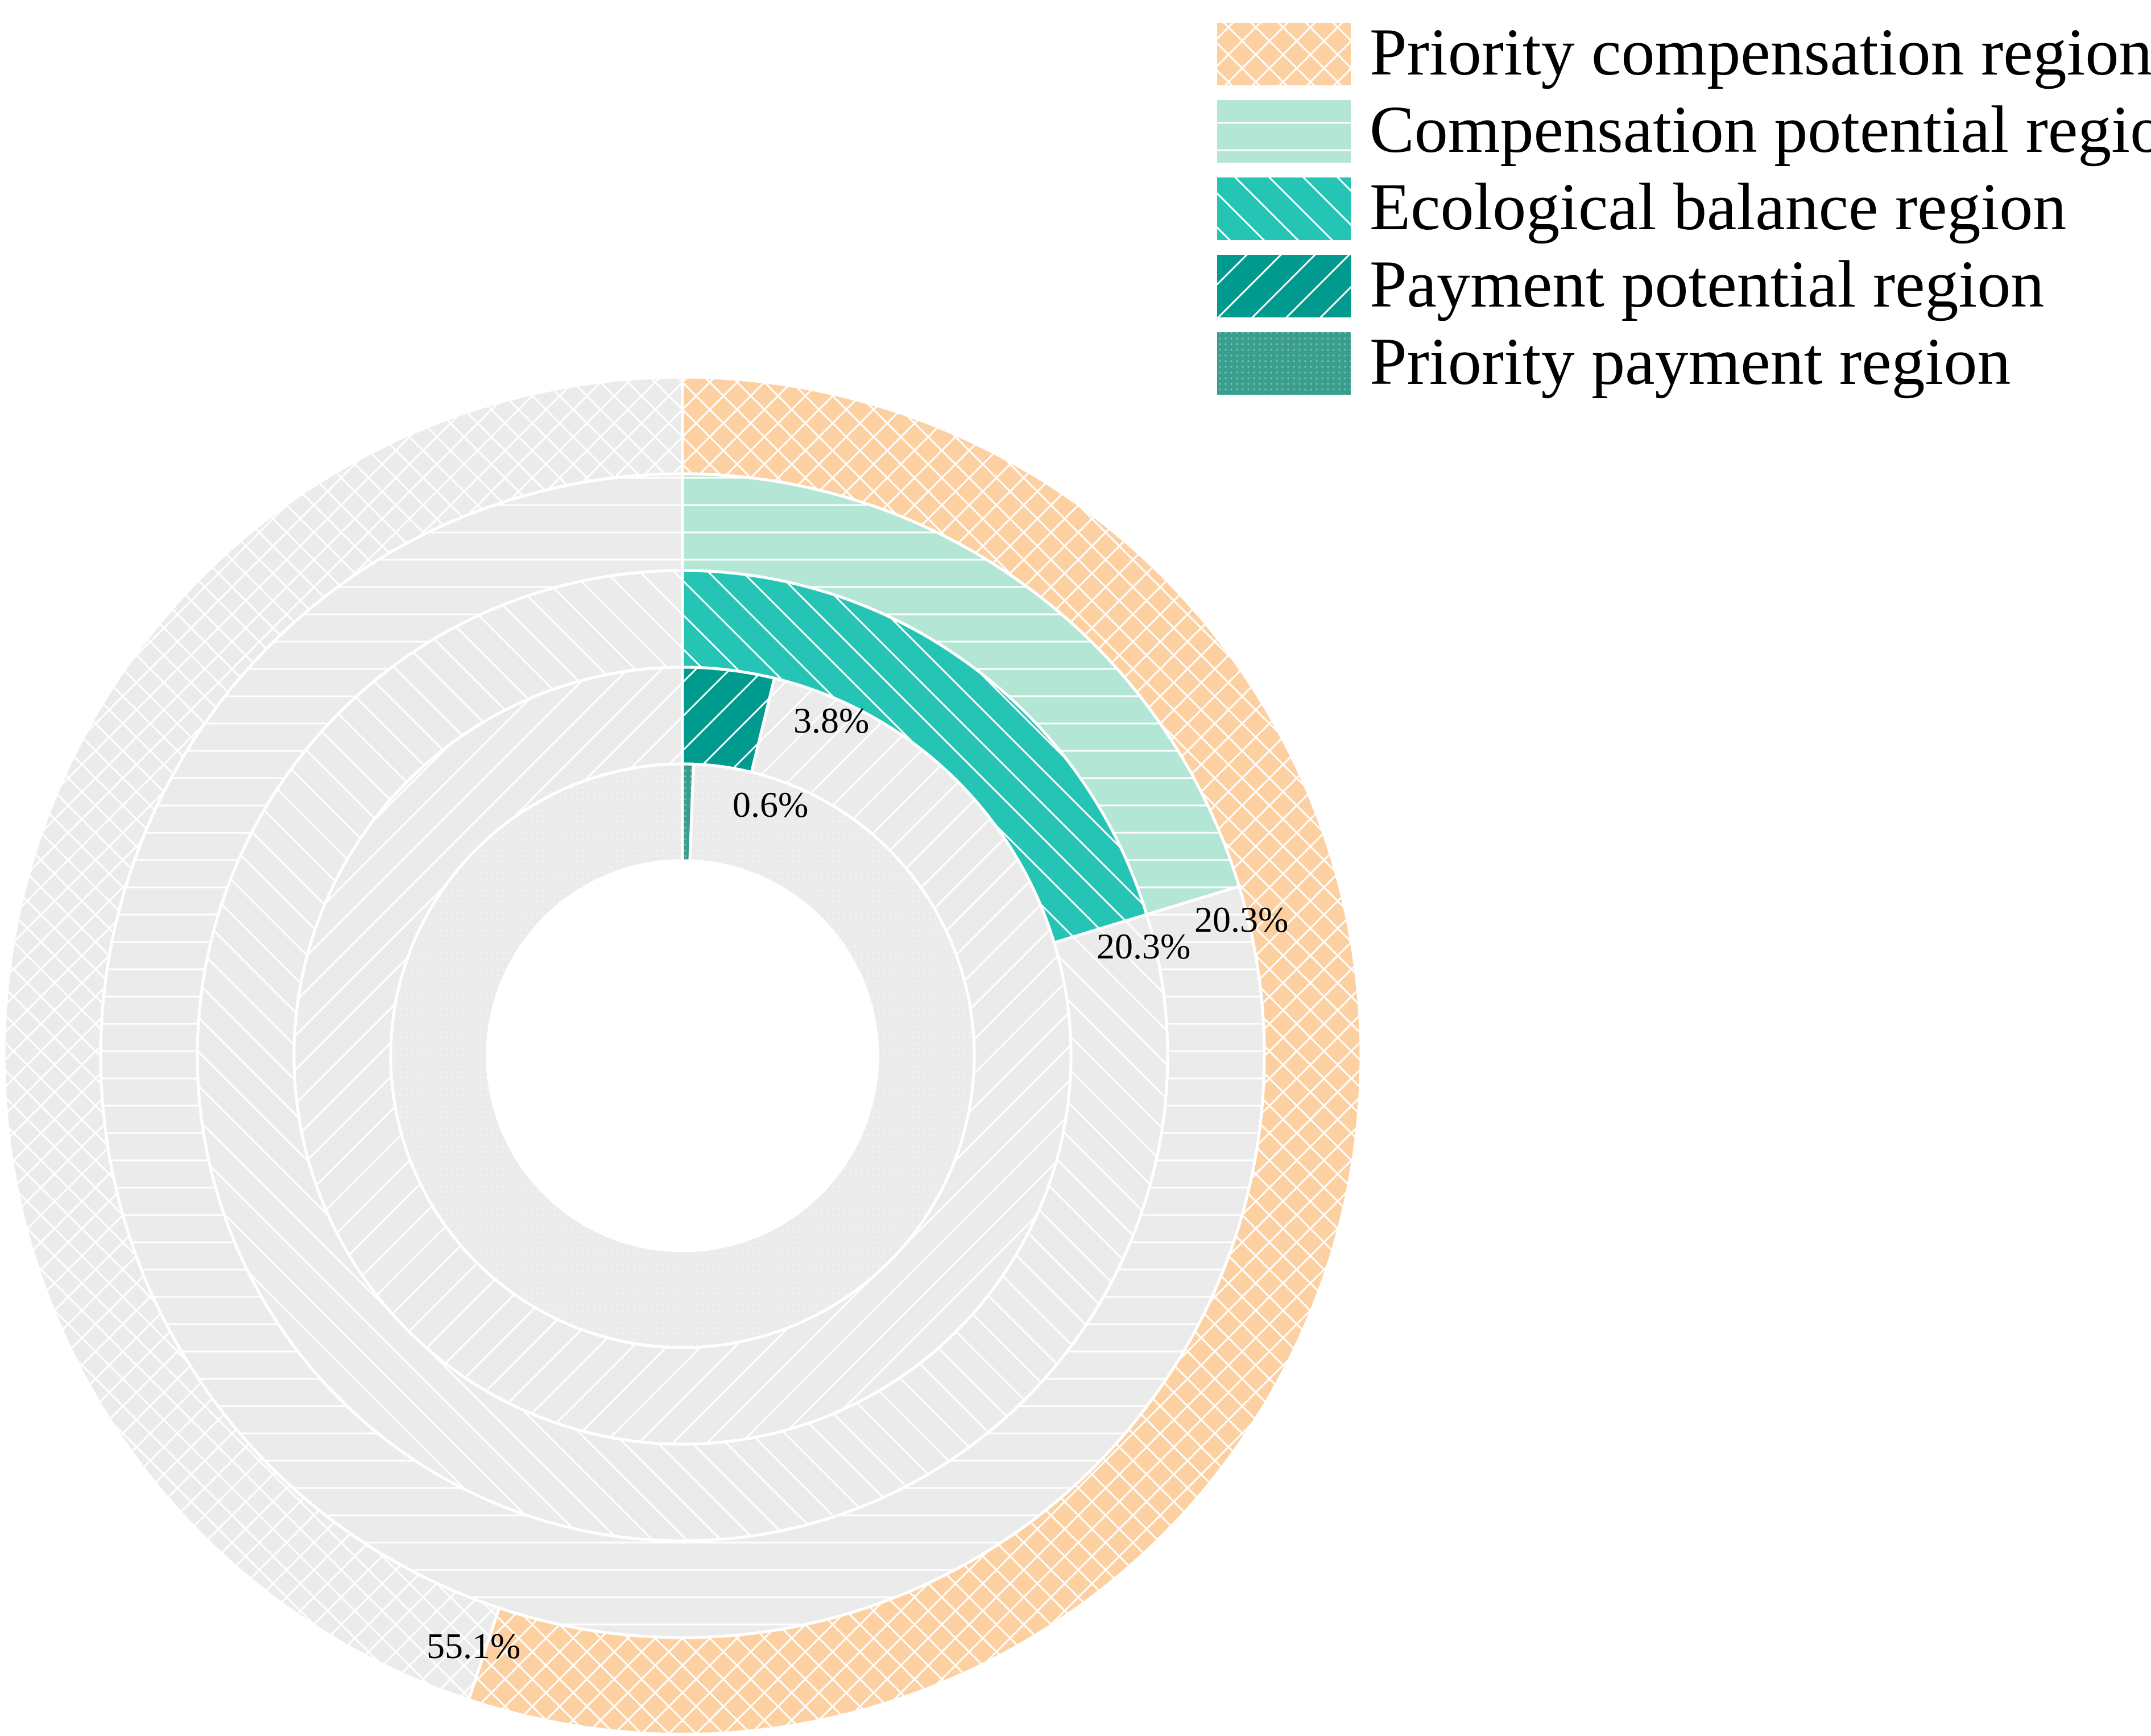  What do you see at coordinates (1707, 284) in the screenshot?
I see `legend-label-payment-potential: Payment potential region` at bounding box center [1707, 284].